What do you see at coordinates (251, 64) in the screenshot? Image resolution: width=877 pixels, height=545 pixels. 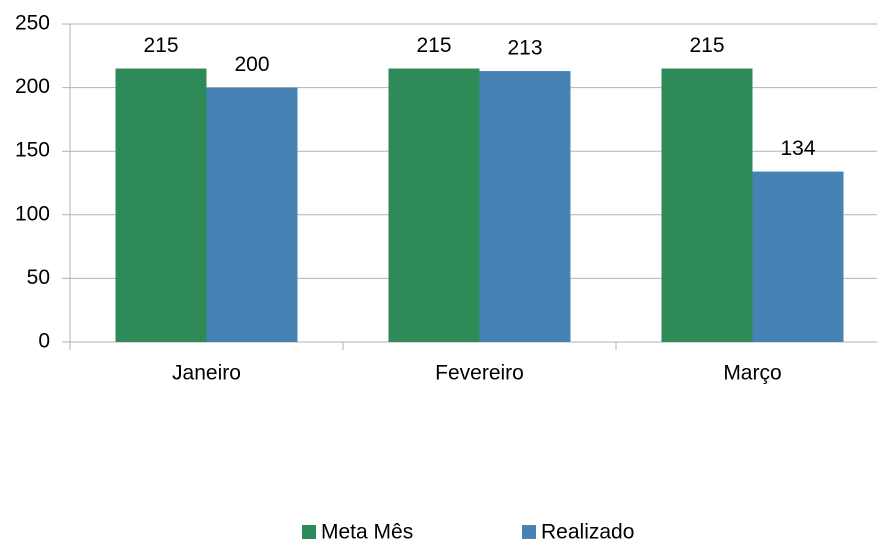 I see `data-label: 200` at bounding box center [251, 64].